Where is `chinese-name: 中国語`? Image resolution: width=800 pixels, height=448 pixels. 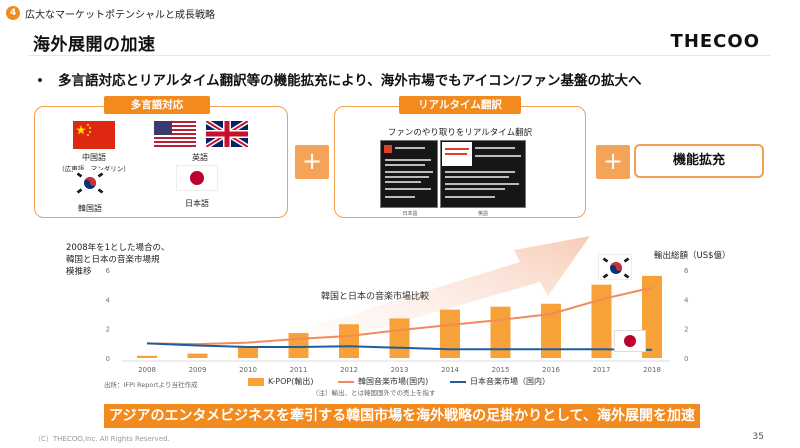
chinese-name: 中国語 is located at coordinates (94, 157).